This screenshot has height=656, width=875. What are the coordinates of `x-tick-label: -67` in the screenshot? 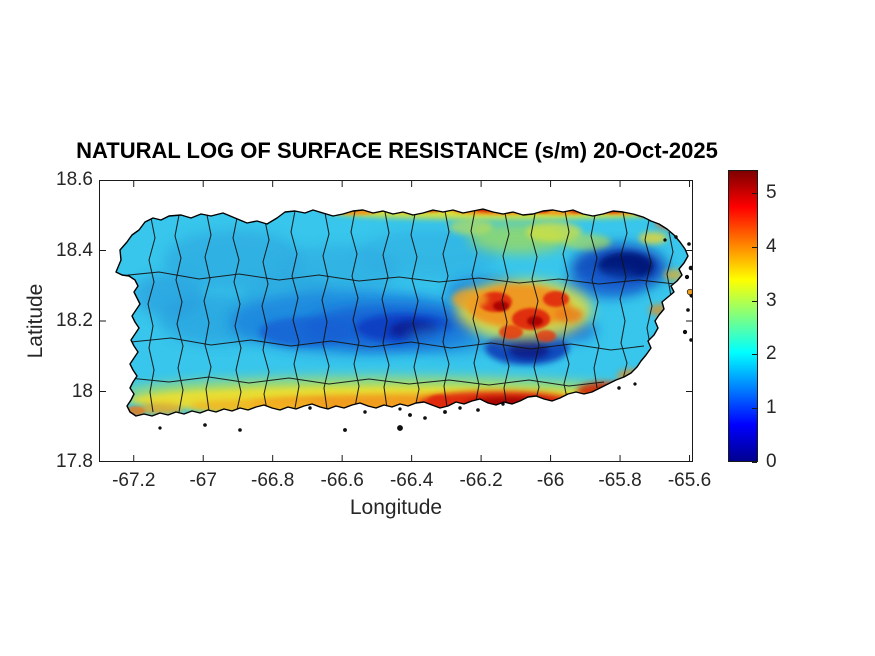 It's located at (203, 480).